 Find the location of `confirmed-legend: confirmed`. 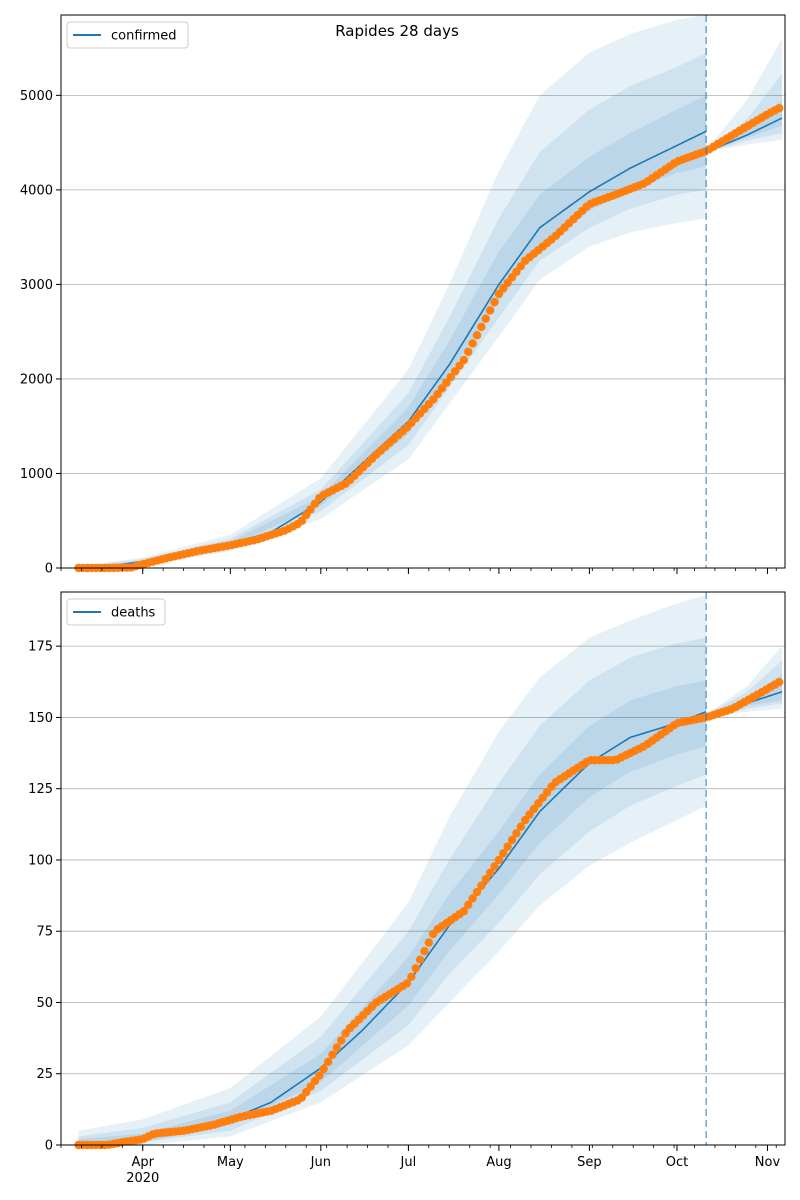

confirmed-legend: confirmed is located at coordinates (127, 35).